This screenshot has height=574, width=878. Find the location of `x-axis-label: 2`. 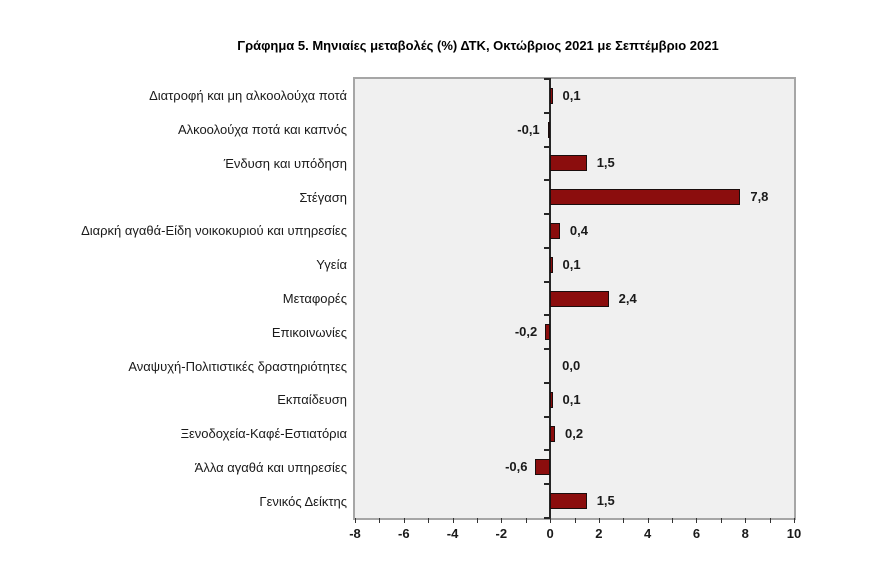

x-axis-label: 2 is located at coordinates (599, 533).